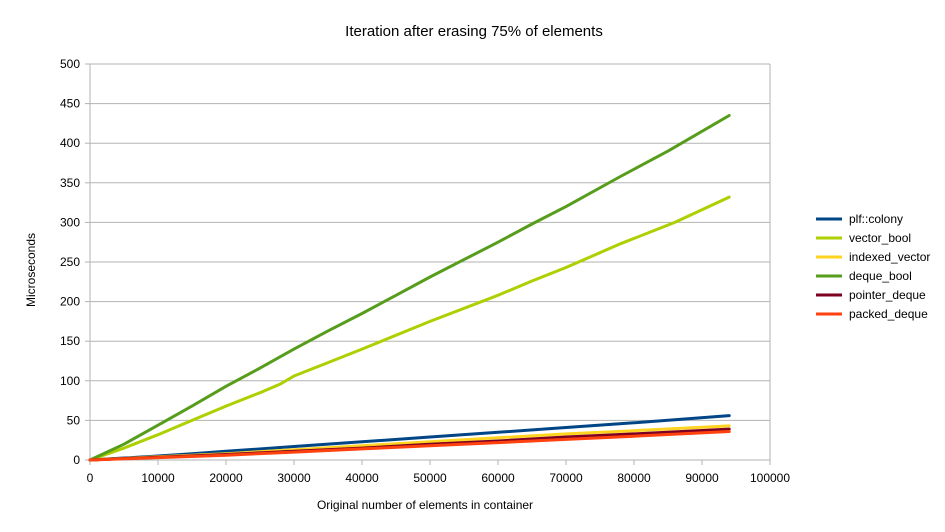  What do you see at coordinates (70, 104) in the screenshot?
I see `y-tick-label: 450` at bounding box center [70, 104].